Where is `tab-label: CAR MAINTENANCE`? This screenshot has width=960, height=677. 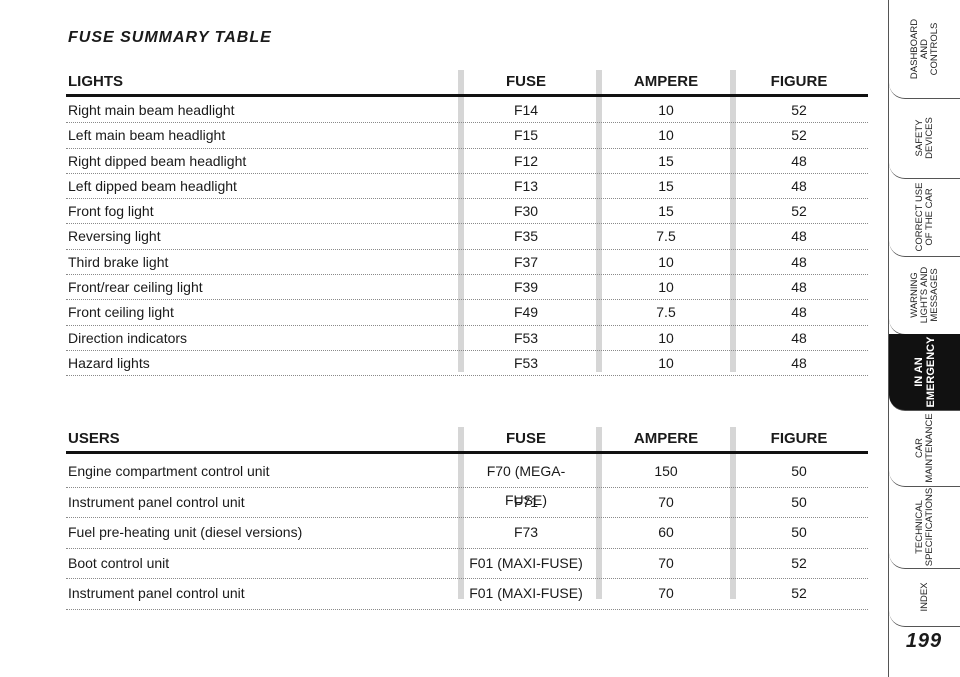 tab-label: CAR MAINTENANCE is located at coordinates (924, 448).